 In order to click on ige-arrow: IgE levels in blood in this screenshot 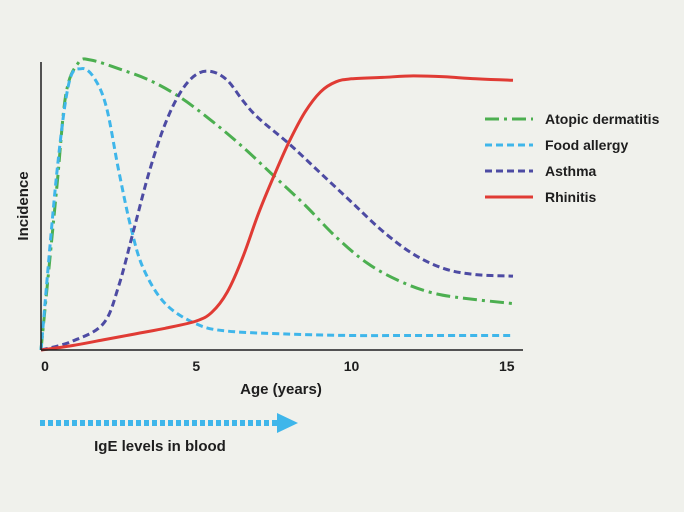, I will do `click(169, 434)`.